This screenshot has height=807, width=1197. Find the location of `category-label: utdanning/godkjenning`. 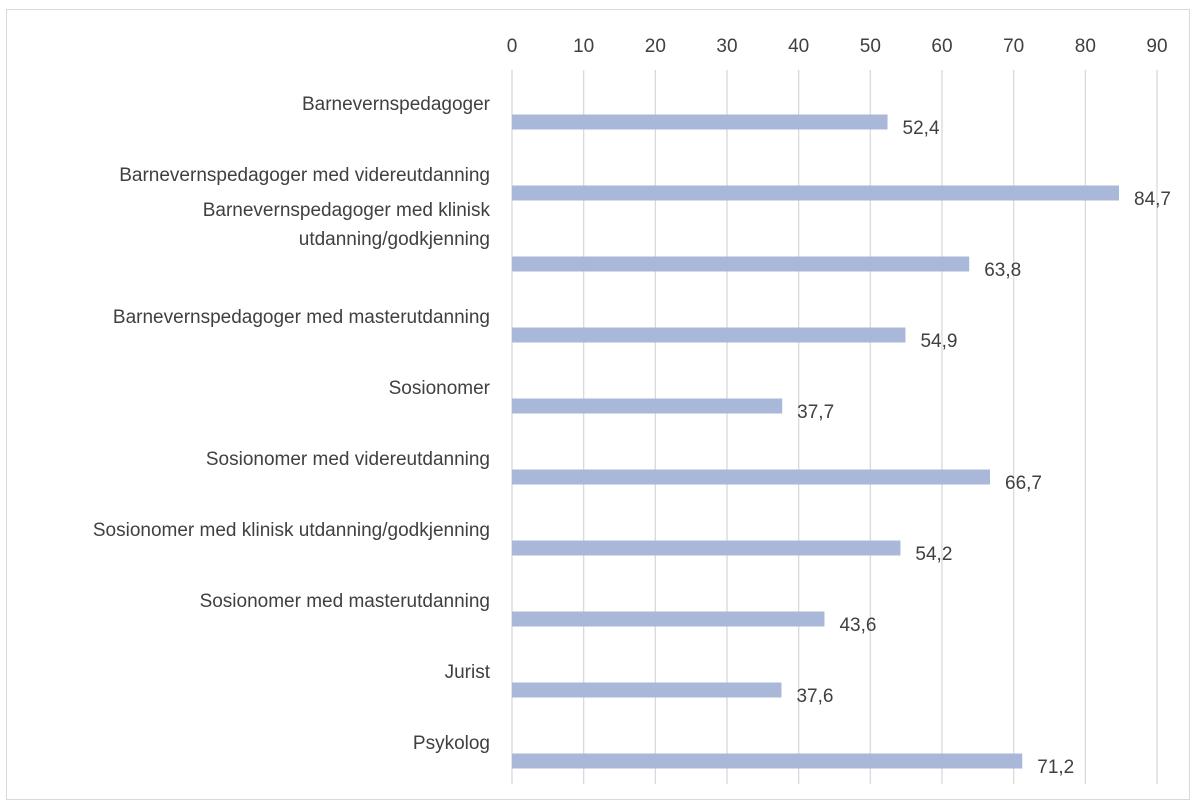

category-label: utdanning/godkjenning is located at coordinates (394, 239).